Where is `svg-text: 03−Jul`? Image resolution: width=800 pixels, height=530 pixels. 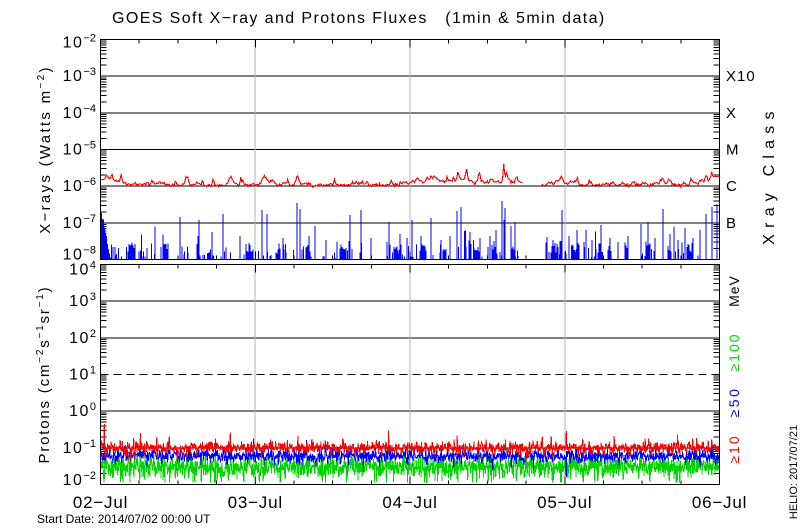
svg-text: 03−Jul is located at coordinates (255, 502).